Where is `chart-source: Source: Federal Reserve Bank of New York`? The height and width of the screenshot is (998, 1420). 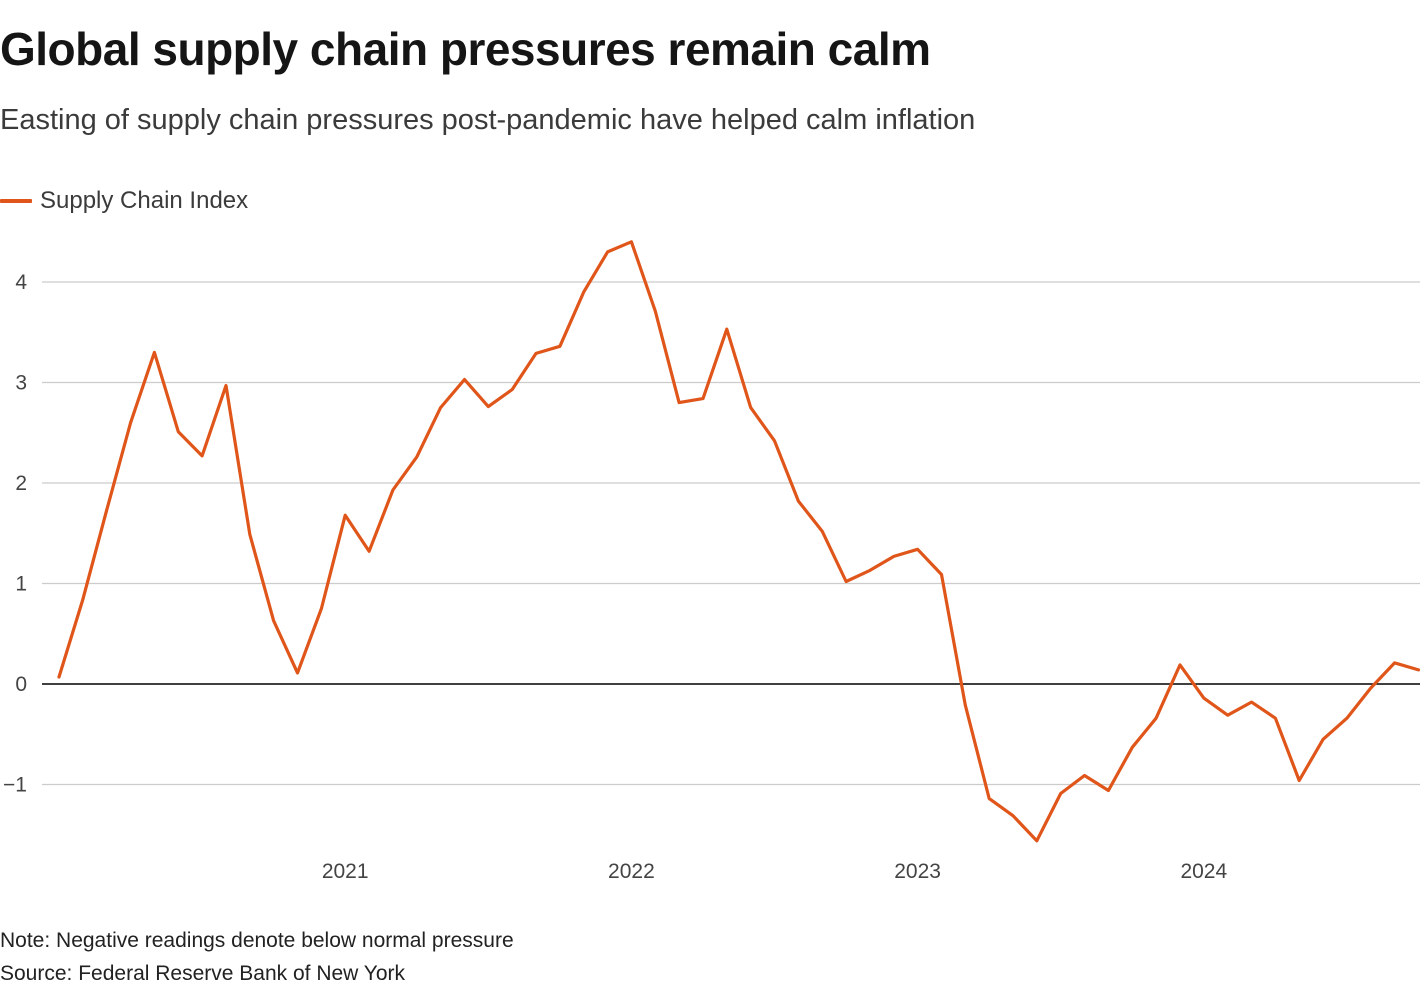
chart-source: Source: Federal Reserve Bank of New York is located at coordinates (203, 973).